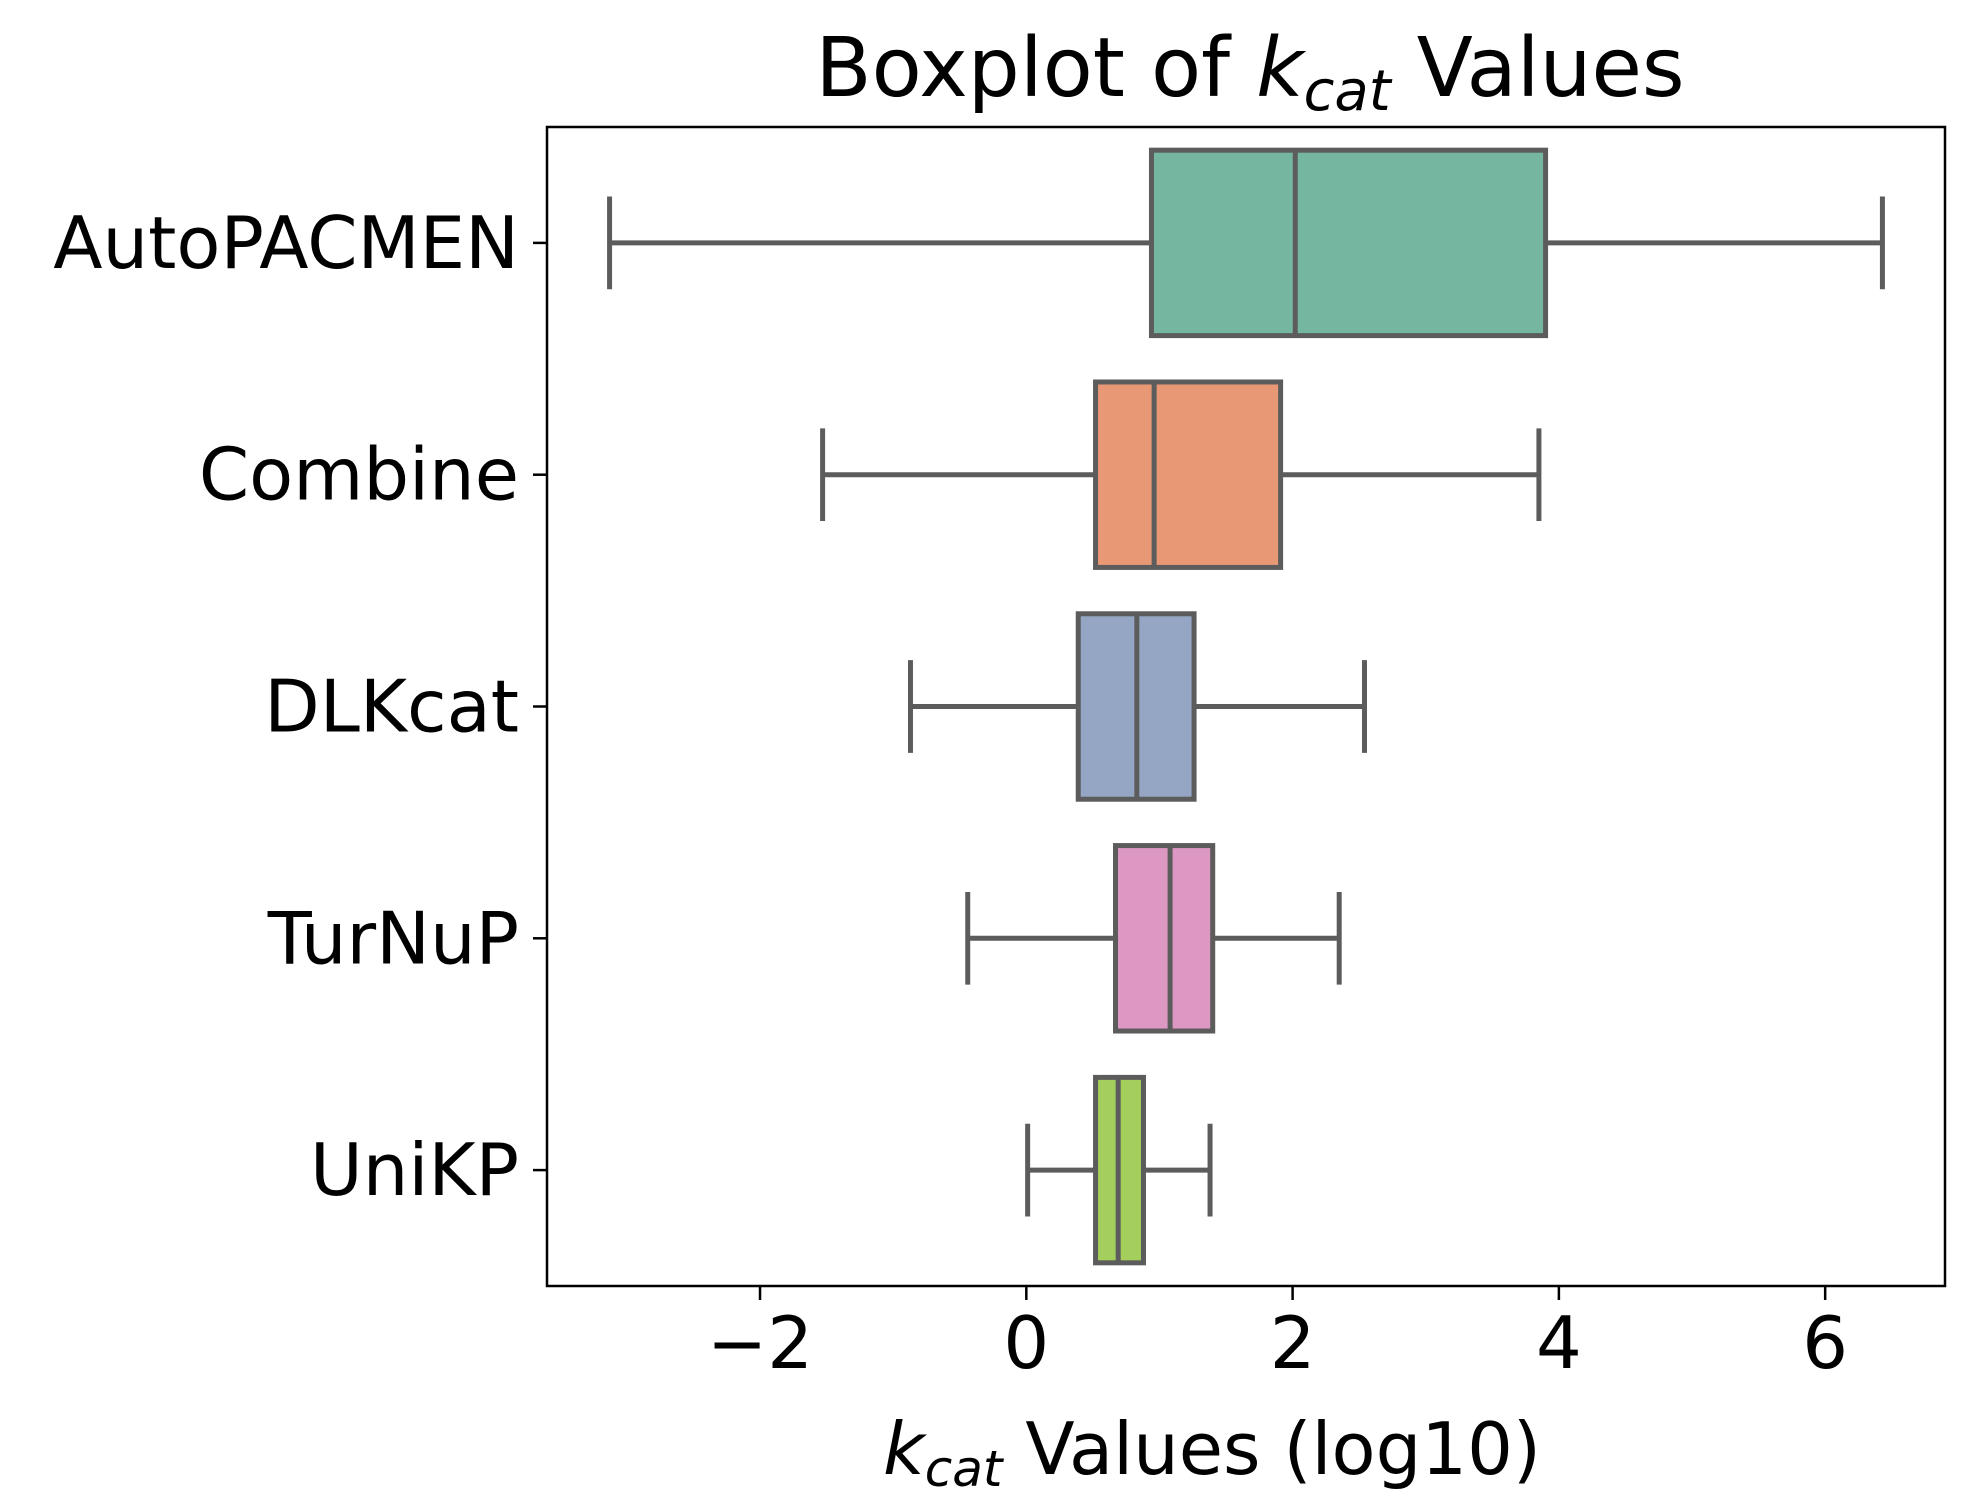  What do you see at coordinates (1538, 68) in the screenshot?
I see `chart-title-suffix: Values` at bounding box center [1538, 68].